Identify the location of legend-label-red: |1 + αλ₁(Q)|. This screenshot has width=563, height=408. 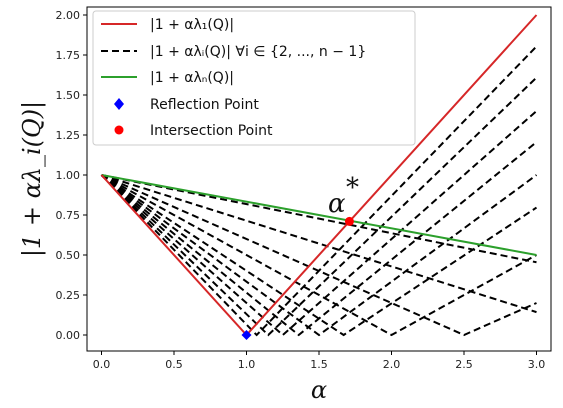
(192, 25).